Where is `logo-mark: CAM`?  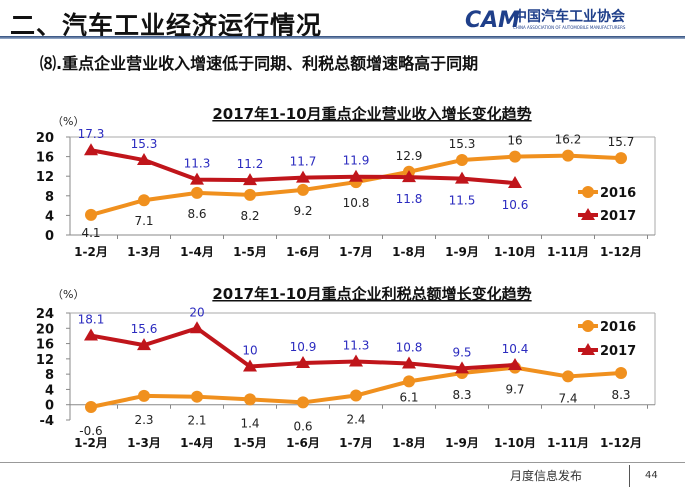 logo-mark: CAM is located at coordinates (493, 20).